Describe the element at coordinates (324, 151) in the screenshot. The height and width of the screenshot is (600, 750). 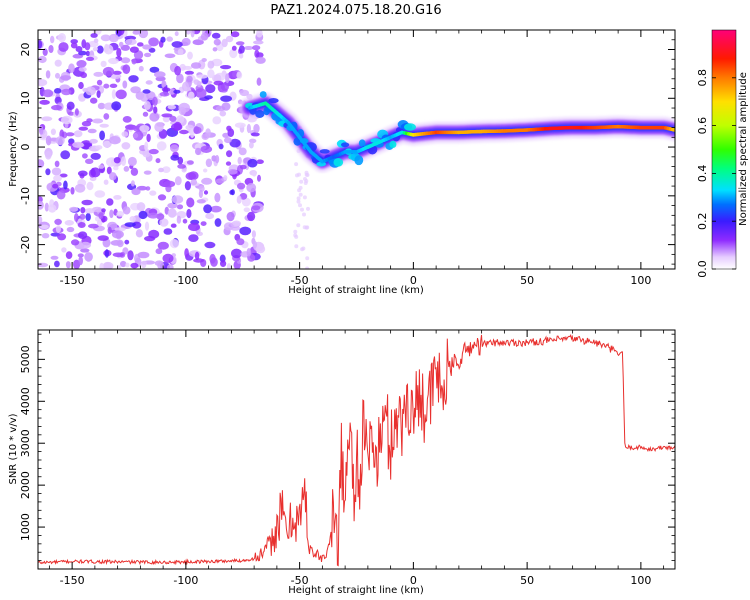
I see `ridge-blob` at that location.